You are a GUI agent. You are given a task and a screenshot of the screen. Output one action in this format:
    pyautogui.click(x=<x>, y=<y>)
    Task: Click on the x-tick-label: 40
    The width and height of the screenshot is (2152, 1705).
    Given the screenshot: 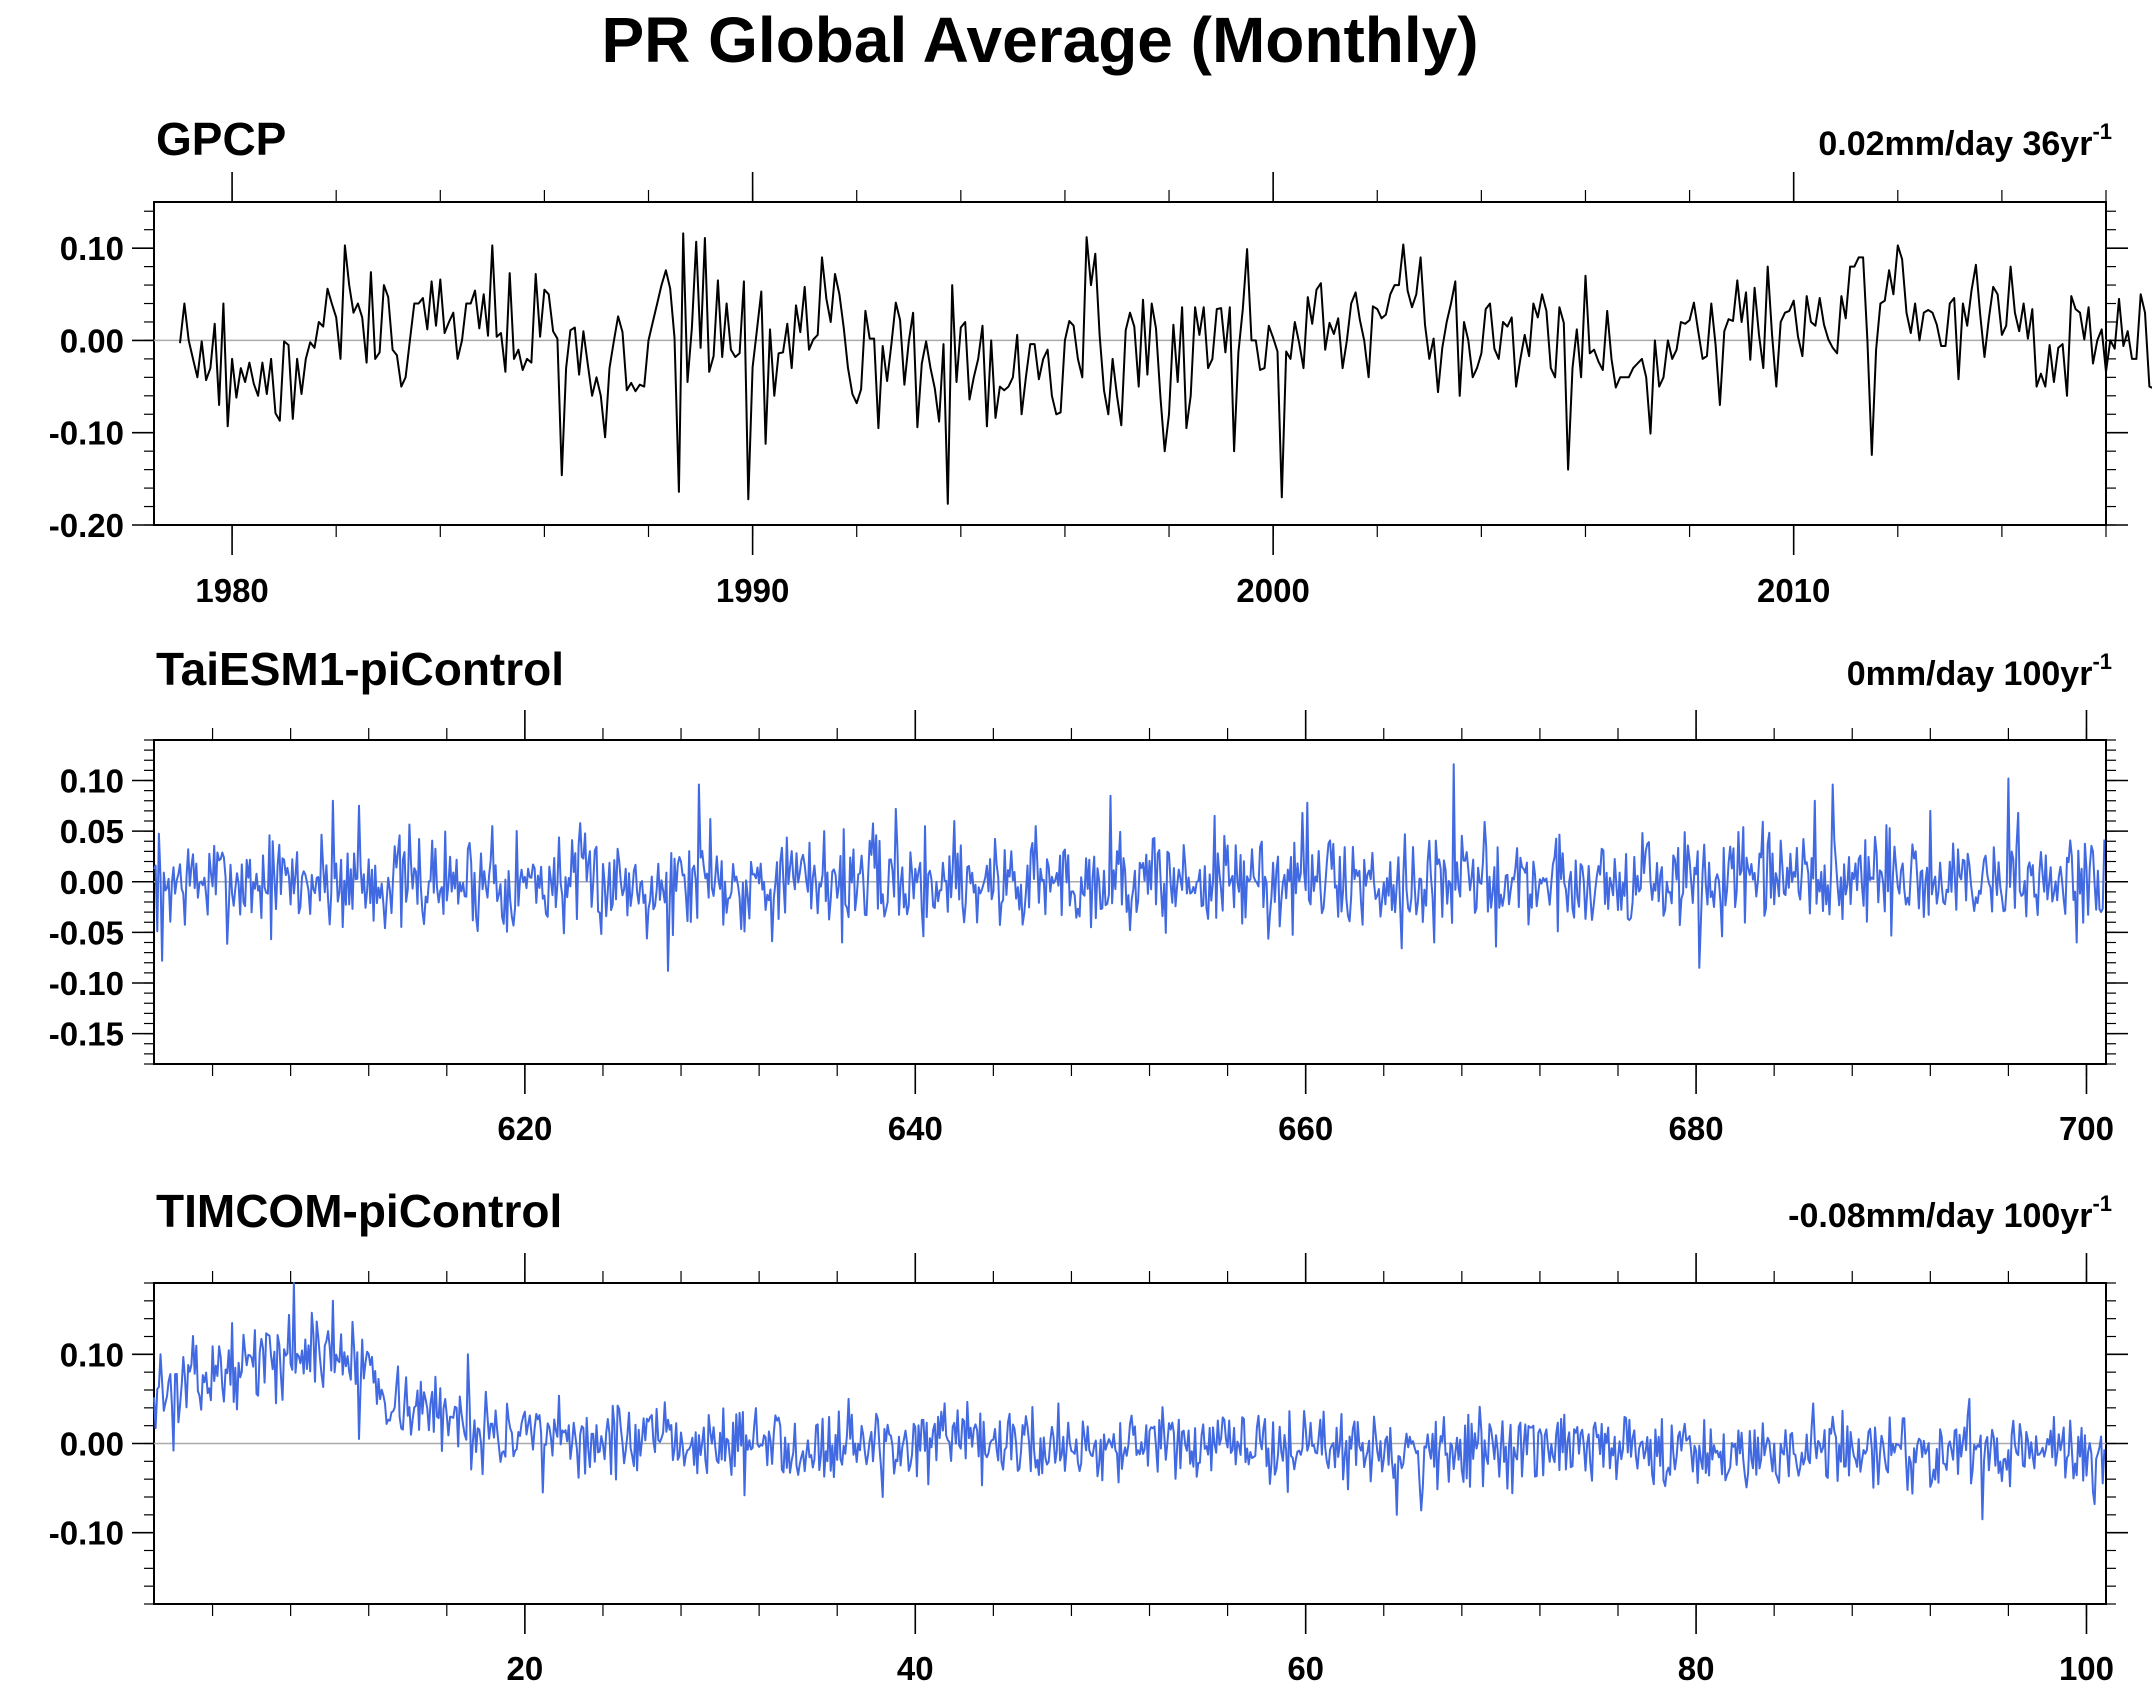 What is the action you would take?
    pyautogui.click(x=915, y=1668)
    